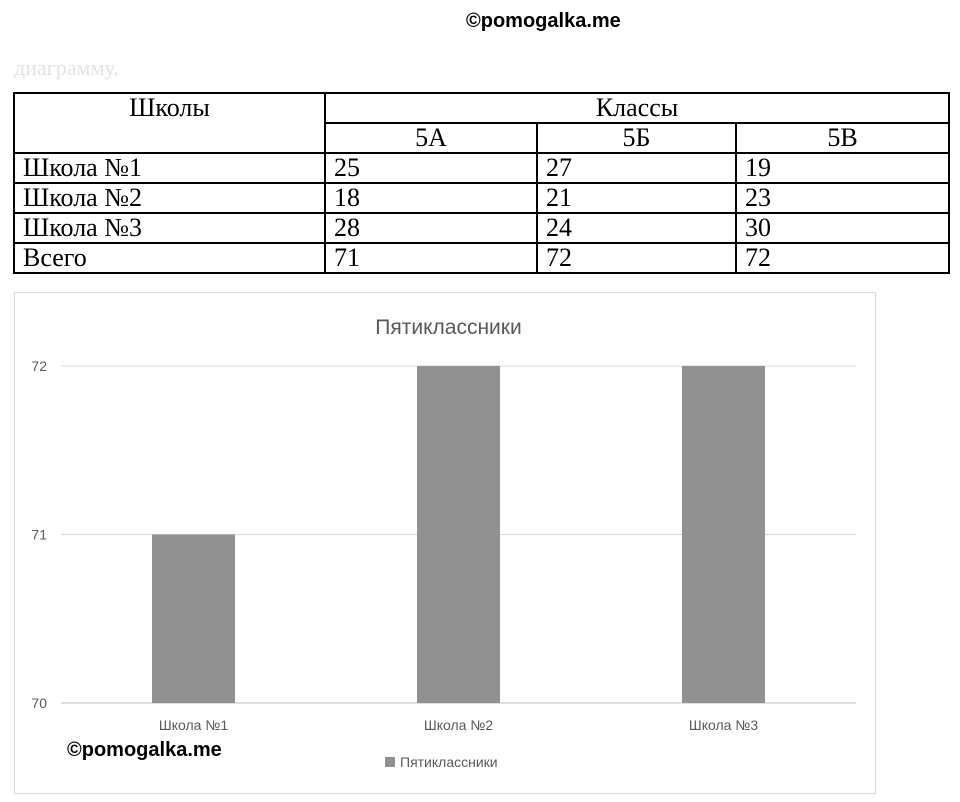 The width and height of the screenshot is (960, 802). I want to click on class-5b: 5Б, so click(636, 138).